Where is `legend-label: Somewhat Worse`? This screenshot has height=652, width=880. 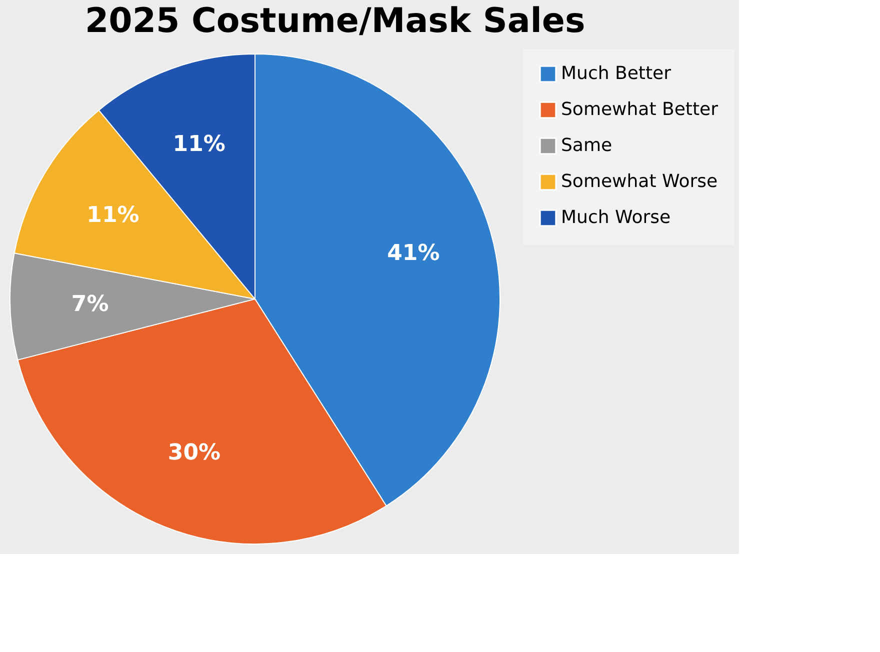
legend-label: Somewhat Worse is located at coordinates (639, 181).